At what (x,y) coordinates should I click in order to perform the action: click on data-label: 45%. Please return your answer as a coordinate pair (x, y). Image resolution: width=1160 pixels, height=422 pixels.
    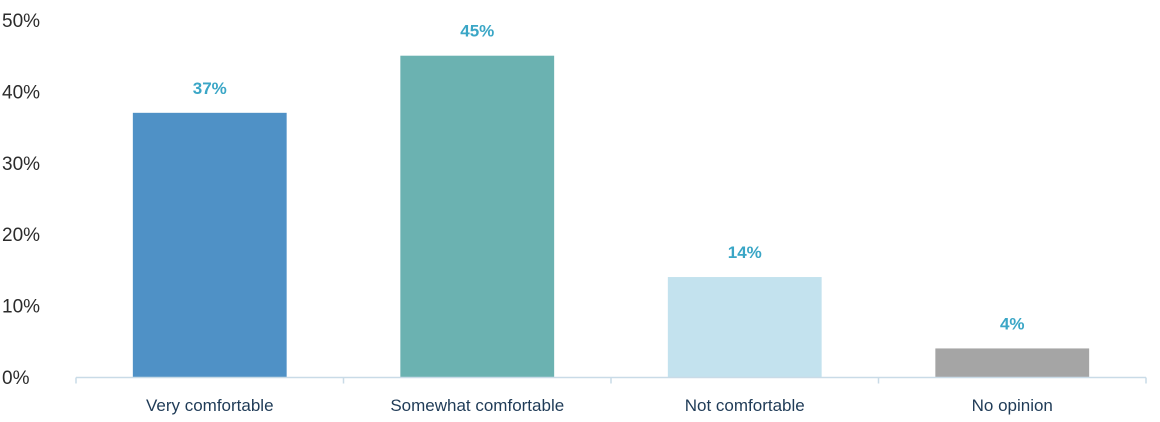
    Looking at the image, I should click on (477, 31).